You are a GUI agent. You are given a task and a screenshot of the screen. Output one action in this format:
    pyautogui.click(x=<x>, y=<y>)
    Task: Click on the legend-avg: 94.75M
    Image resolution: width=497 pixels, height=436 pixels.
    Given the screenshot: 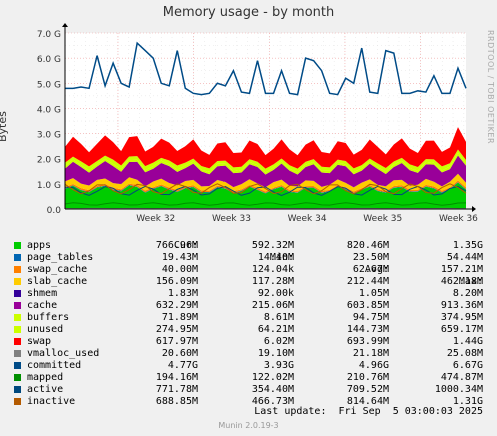 What is the action you would take?
    pyautogui.click(x=370, y=317)
    